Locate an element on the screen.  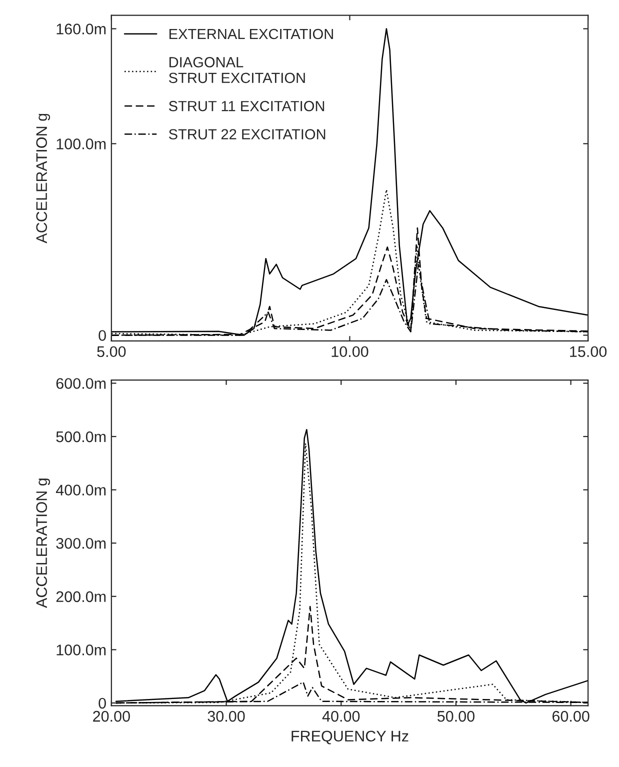
y-tick-label: 300.0m is located at coordinates (81, 543).